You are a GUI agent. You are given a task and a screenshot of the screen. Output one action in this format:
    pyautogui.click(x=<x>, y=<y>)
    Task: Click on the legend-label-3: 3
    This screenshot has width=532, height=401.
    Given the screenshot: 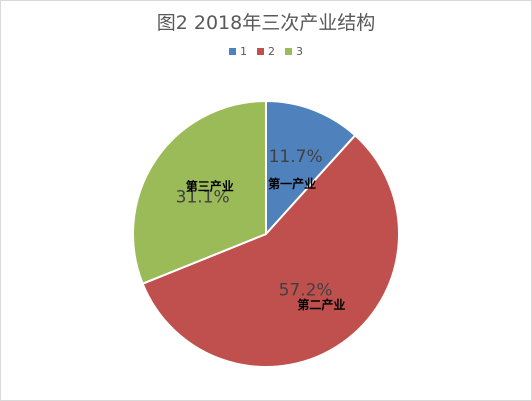 What is the action you would take?
    pyautogui.click(x=299, y=51)
    